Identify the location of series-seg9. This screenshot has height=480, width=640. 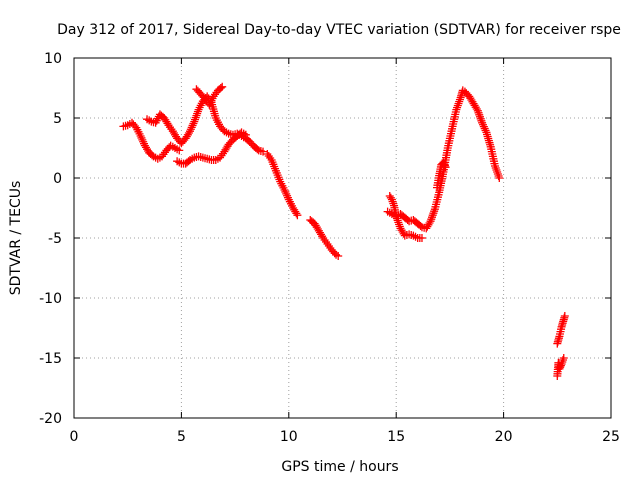
(441, 175).